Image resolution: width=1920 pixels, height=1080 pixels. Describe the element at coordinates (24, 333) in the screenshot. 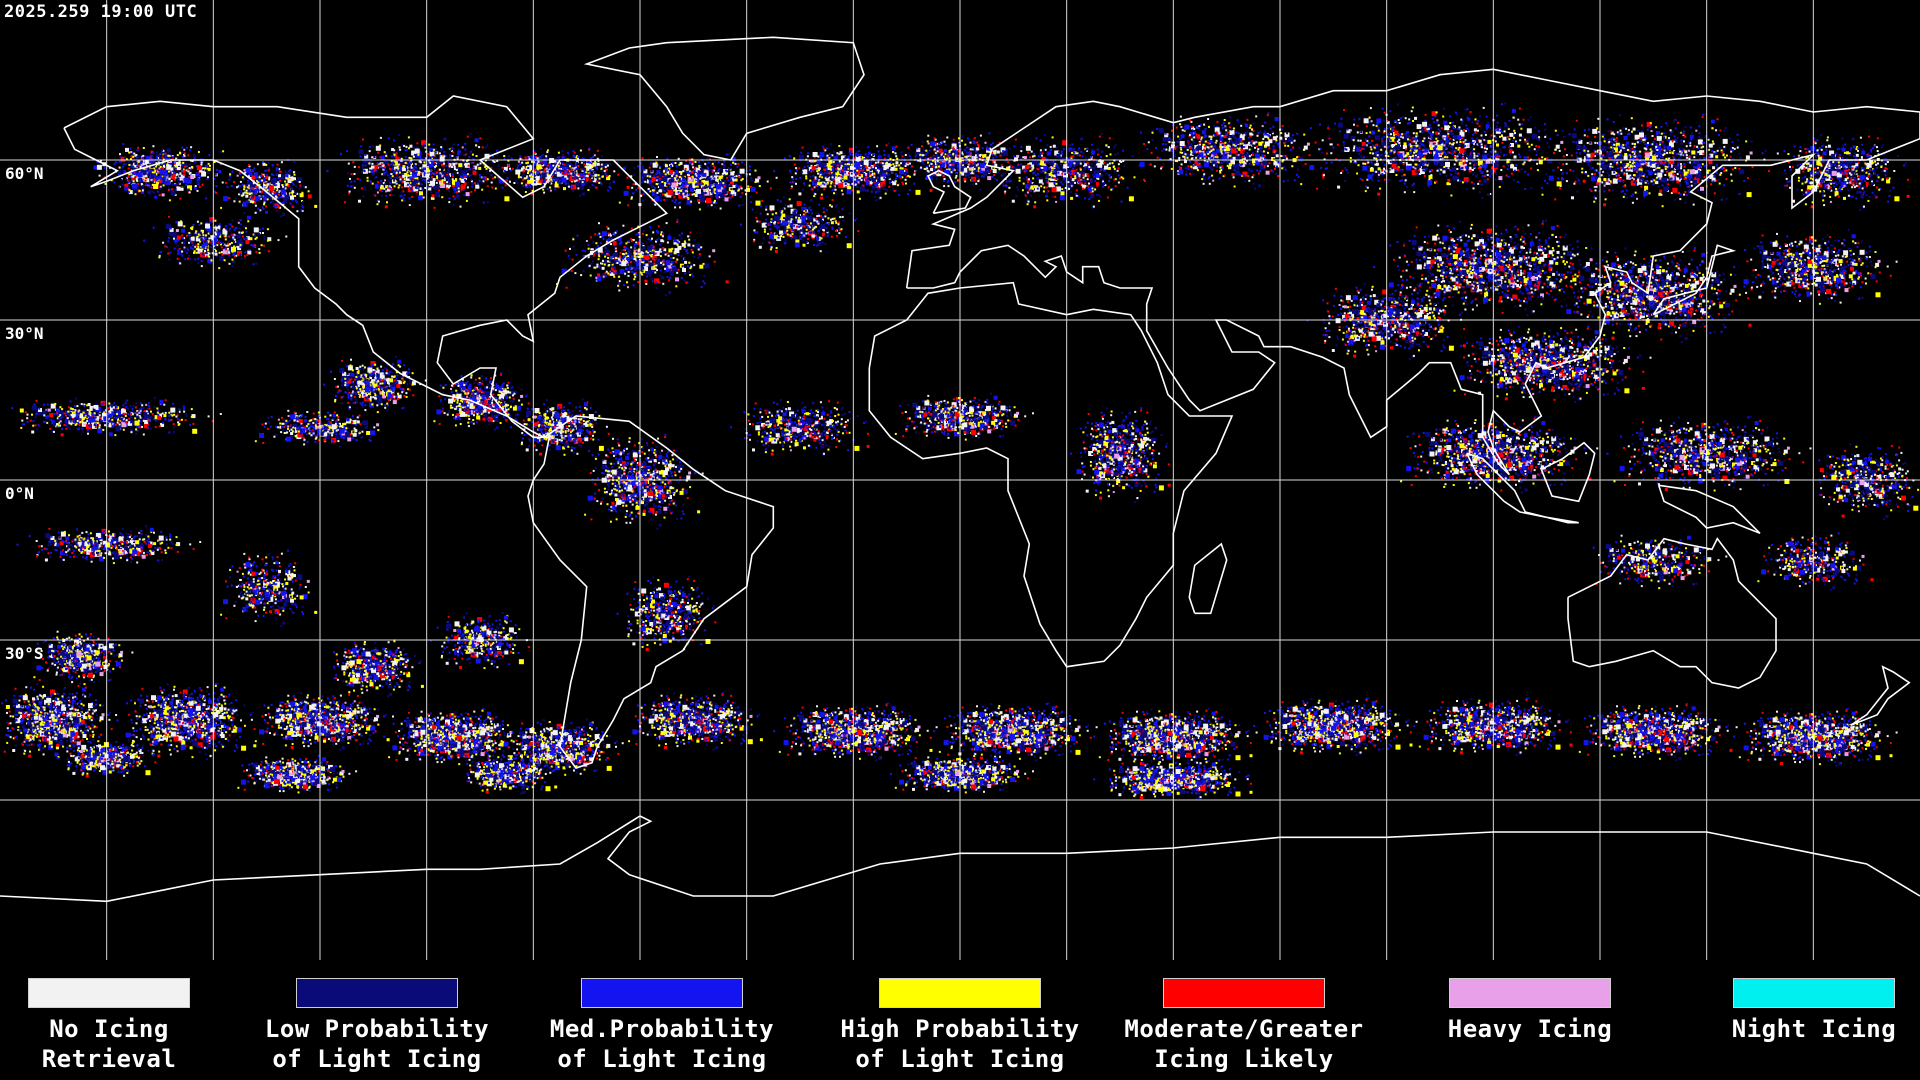

I see `lat-label-30n: 30°N` at that location.